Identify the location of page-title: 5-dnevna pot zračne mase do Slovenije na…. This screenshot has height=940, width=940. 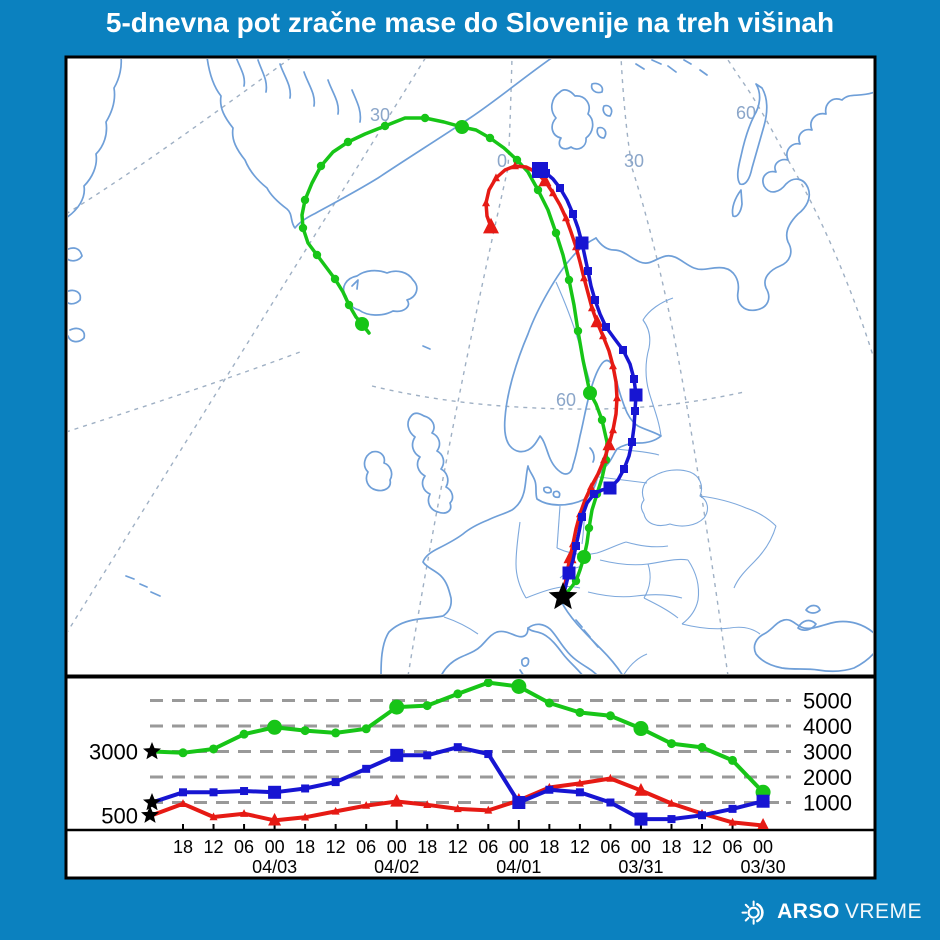
(470, 22).